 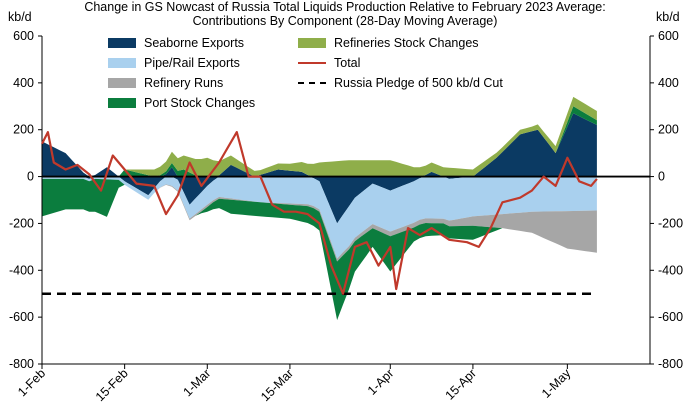 What do you see at coordinates (670, 270) in the screenshot?
I see `y-tick-label-right: -400` at bounding box center [670, 270].